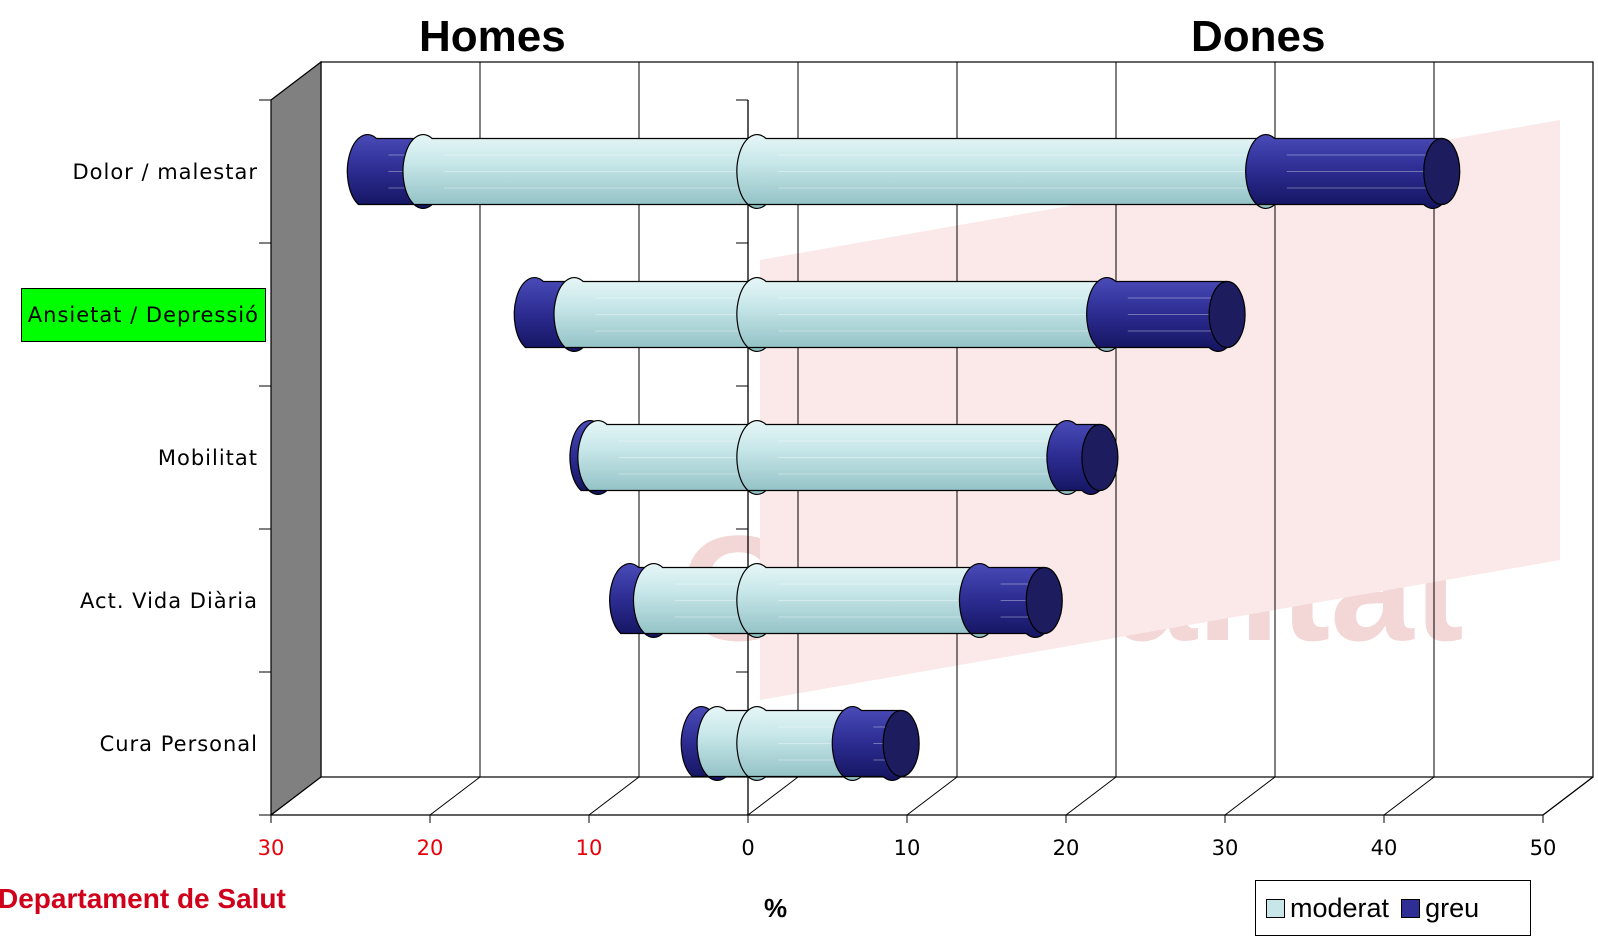 This screenshot has width=1598, height=941. I want to click on x-axis-label: %, so click(776, 908).